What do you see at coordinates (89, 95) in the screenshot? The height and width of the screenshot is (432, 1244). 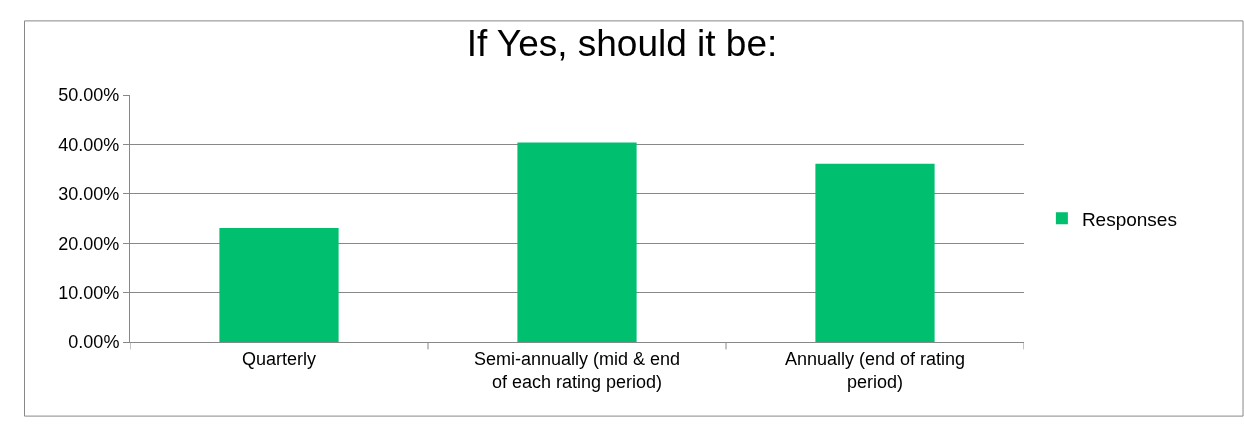 I see `y-tick-label: 50.00%` at bounding box center [89, 95].